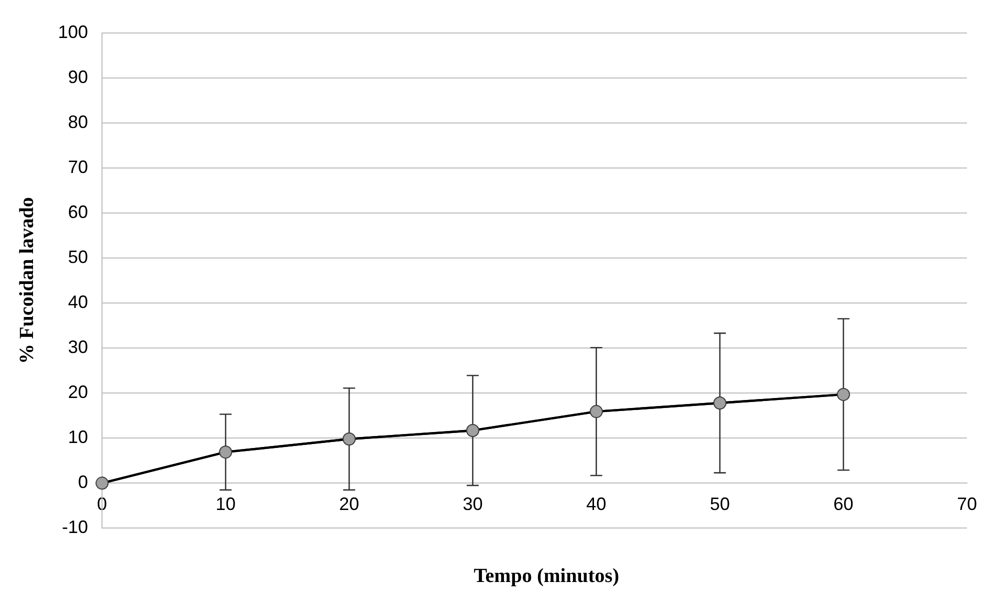 This screenshot has width=993, height=612. Describe the element at coordinates (78, 166) in the screenshot. I see `y-tick-label: 70` at that location.